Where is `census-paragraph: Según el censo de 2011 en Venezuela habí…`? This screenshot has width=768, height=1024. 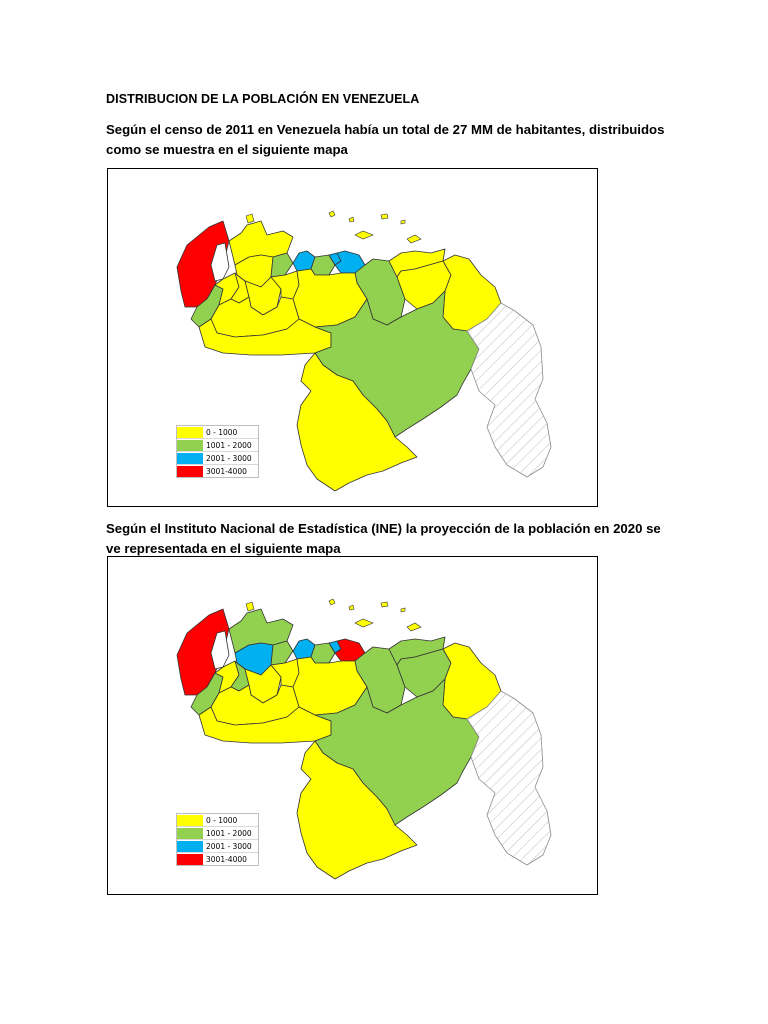
census-paragraph: Según el censo de 2011 en Venezuela habí… is located at coordinates (385, 139).